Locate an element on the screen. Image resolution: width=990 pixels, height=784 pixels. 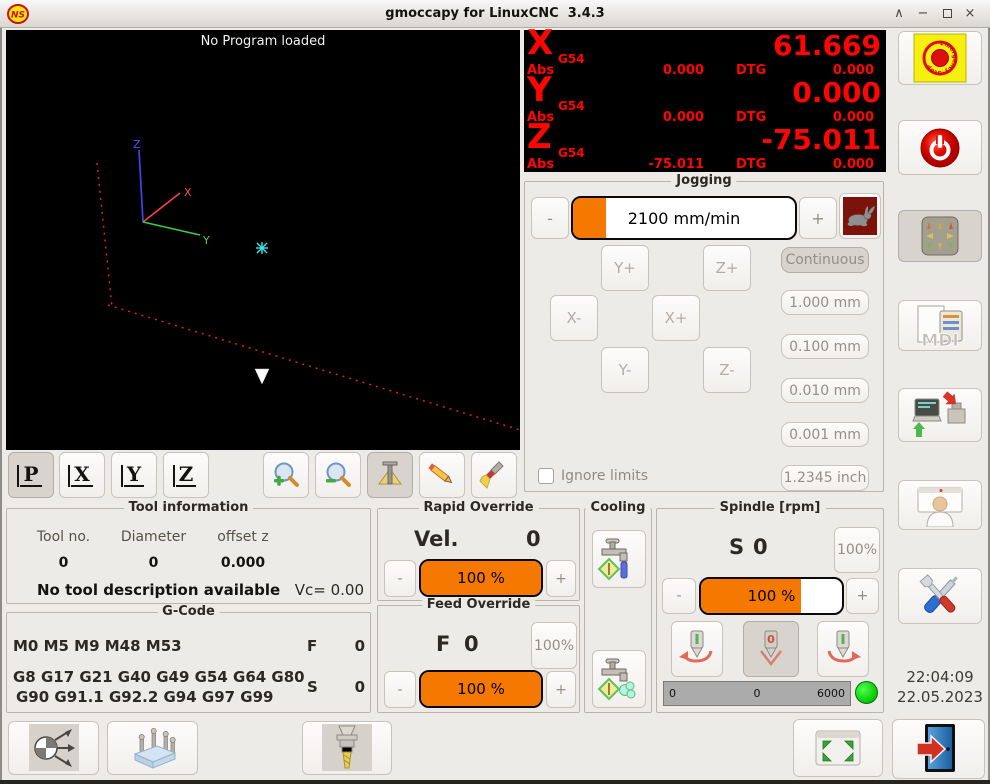
settings-tools-icon is located at coordinates (938, 594).